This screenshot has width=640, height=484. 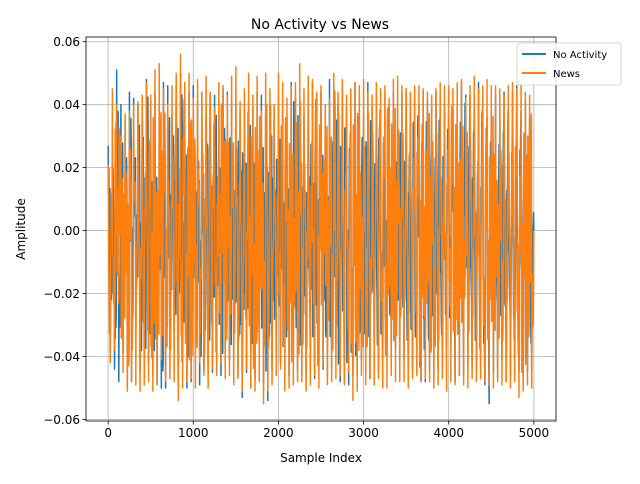 I want to click on y-tick-label: −0.06, so click(x=61, y=420).